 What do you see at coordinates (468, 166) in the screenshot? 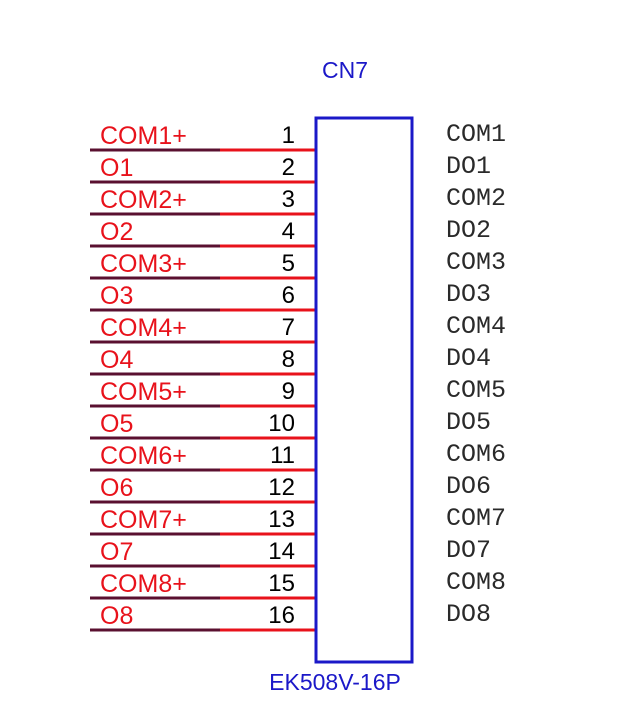
I see `pin-name: DO1` at bounding box center [468, 166].